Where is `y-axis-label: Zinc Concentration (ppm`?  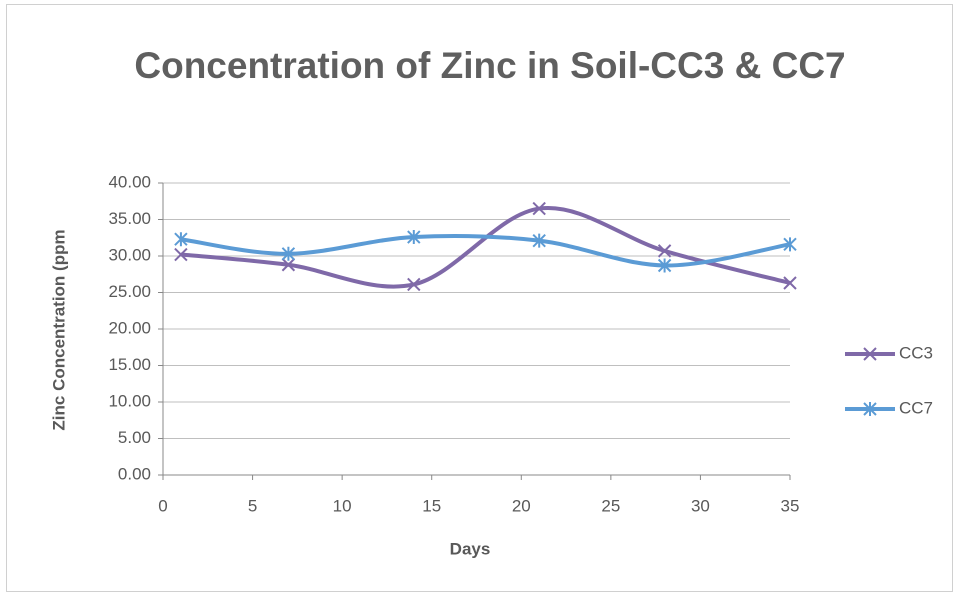
y-axis-label: Zinc Concentration (ppm is located at coordinates (58, 329).